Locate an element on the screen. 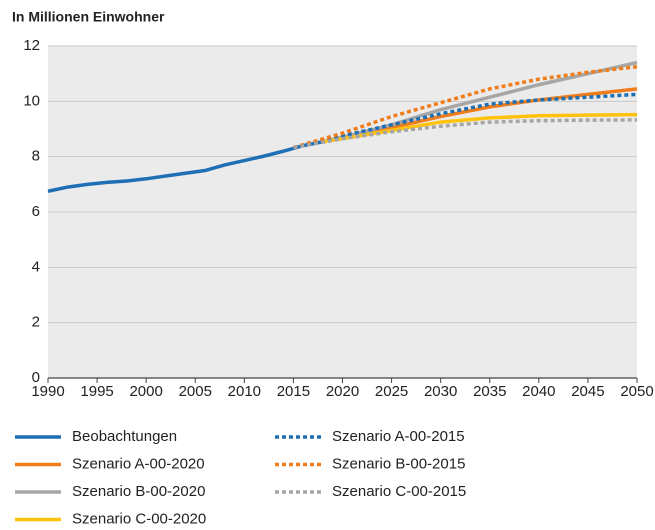  x-tick-label: 2020 is located at coordinates (342, 391).